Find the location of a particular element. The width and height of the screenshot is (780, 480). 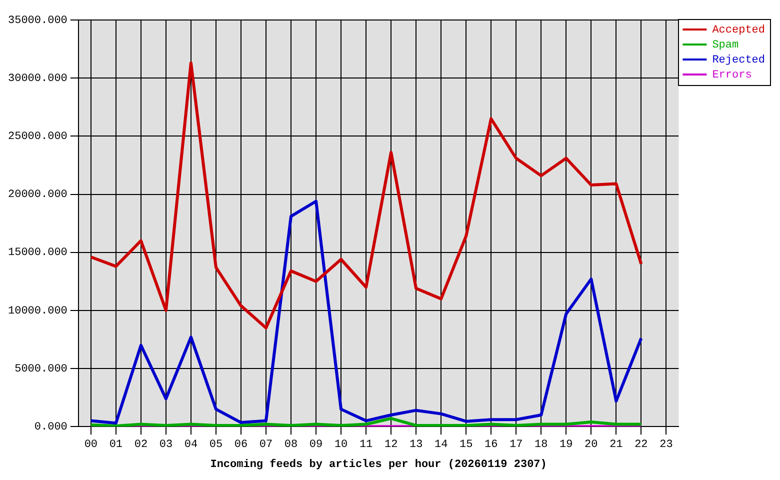

x-tick-label: 07 is located at coordinates (266, 445).